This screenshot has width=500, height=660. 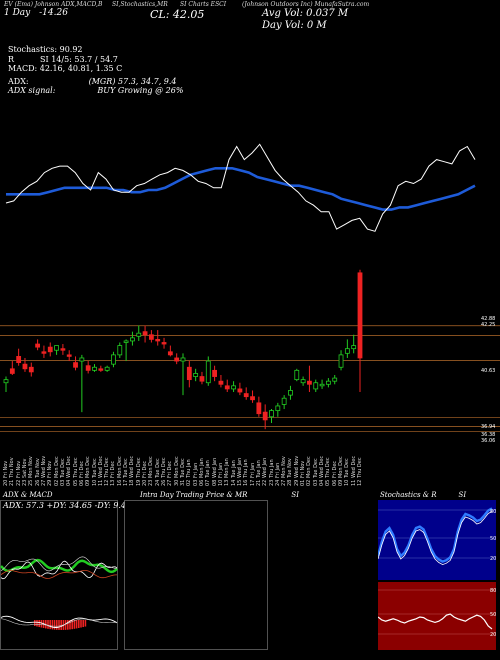 I want to click on date-label: 24 Tue Dec, so click(x=157, y=472).